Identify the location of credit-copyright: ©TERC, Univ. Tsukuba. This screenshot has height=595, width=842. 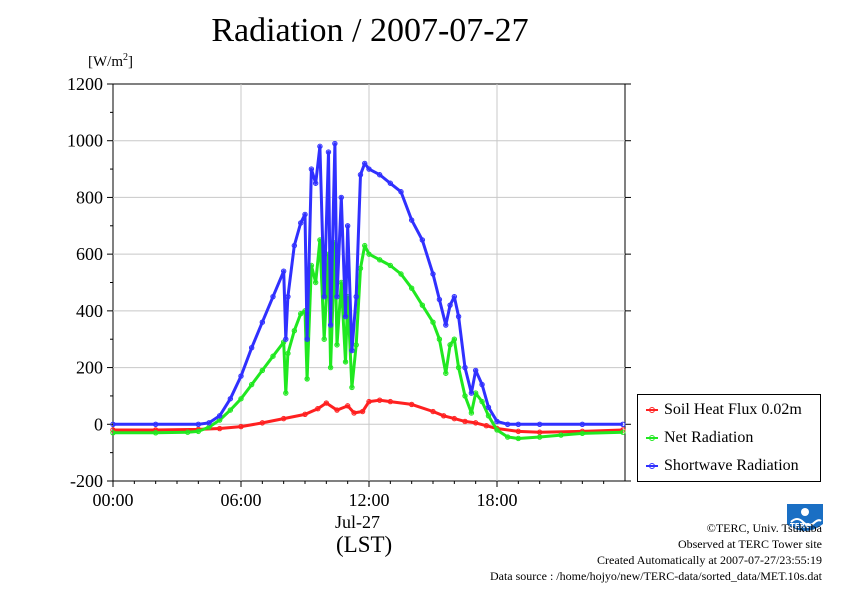
(764, 528).